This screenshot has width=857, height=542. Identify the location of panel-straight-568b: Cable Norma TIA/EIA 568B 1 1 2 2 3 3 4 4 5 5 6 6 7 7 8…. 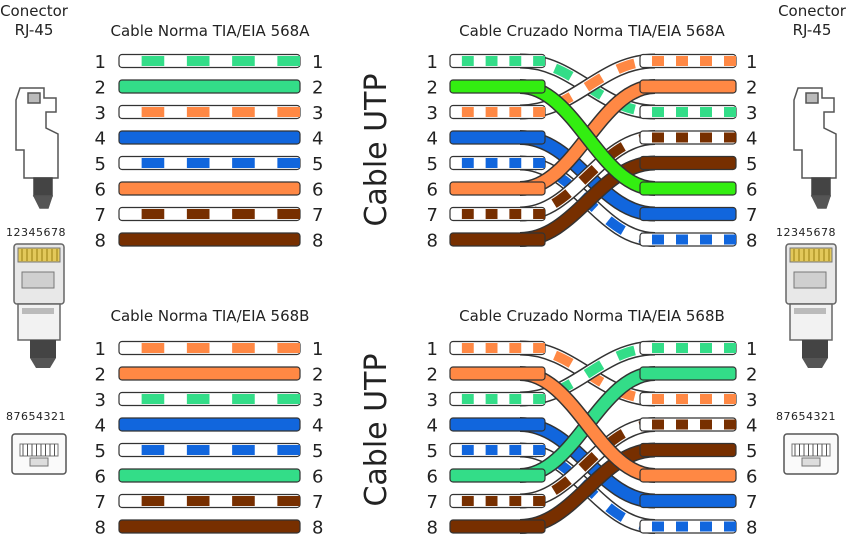
(209, 423).